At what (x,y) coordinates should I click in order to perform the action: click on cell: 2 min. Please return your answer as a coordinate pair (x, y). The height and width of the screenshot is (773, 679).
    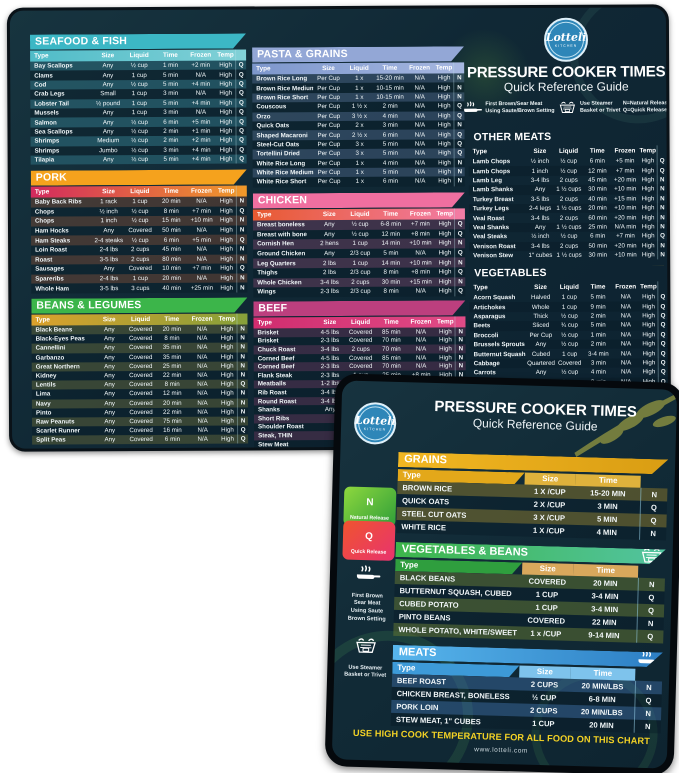
    Looking at the image, I should click on (171, 131).